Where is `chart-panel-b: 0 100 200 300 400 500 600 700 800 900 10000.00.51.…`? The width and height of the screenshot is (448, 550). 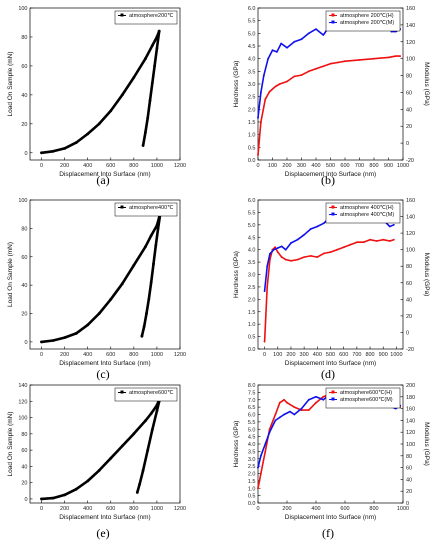
chart-panel-b: 0 100 200 300 400 500 600 700 800 900 10000.00.51.… is located at coordinates (331, 96).